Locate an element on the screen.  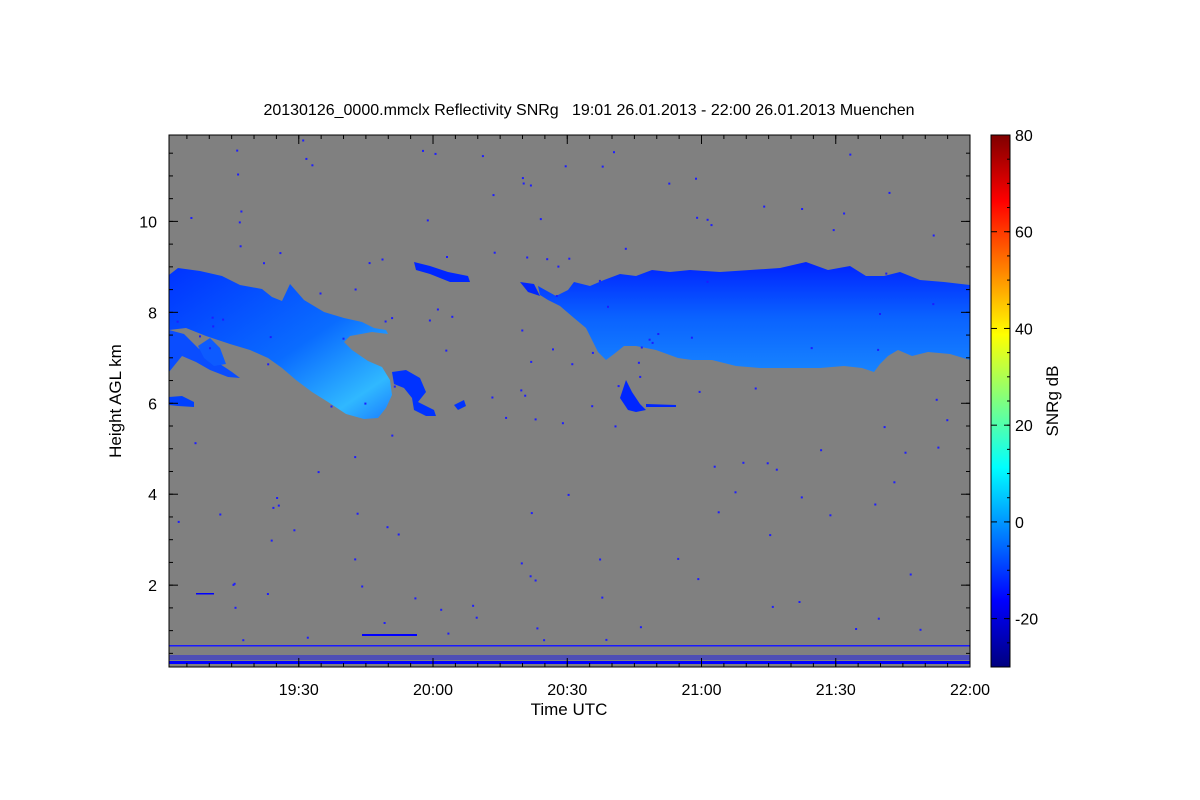
clutter-dash-b is located at coordinates (389, 635).